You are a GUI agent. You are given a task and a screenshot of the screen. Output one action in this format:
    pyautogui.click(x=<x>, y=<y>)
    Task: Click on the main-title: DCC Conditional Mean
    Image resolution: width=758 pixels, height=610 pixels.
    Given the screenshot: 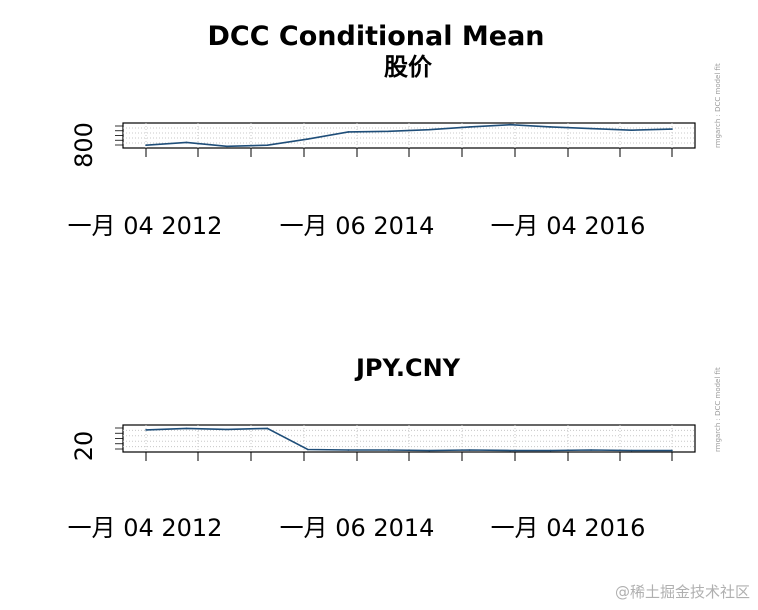 What is the action you would take?
    pyautogui.click(x=375, y=36)
    